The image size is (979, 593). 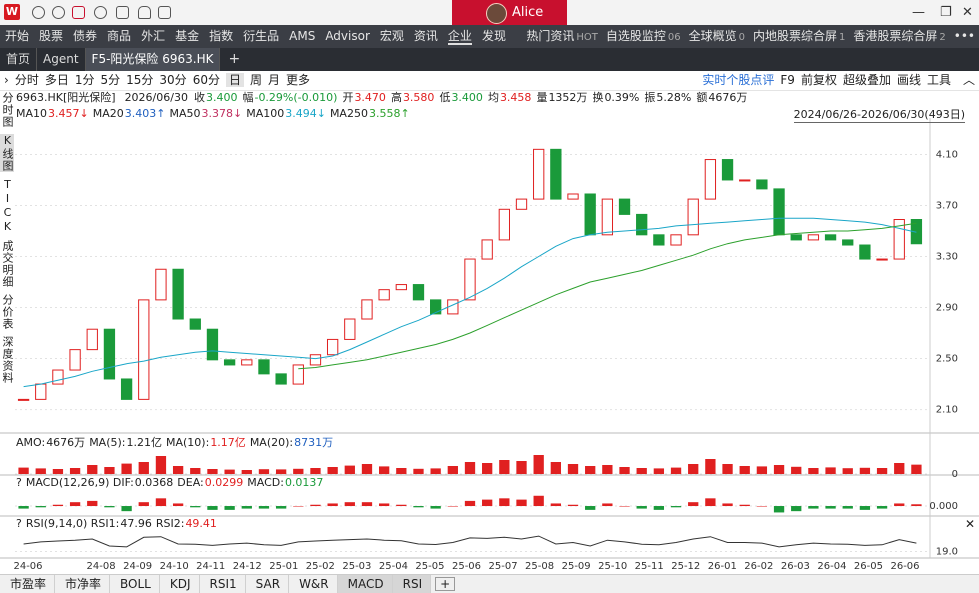 I want to click on menu-item: 衍生品, so click(x=261, y=36).